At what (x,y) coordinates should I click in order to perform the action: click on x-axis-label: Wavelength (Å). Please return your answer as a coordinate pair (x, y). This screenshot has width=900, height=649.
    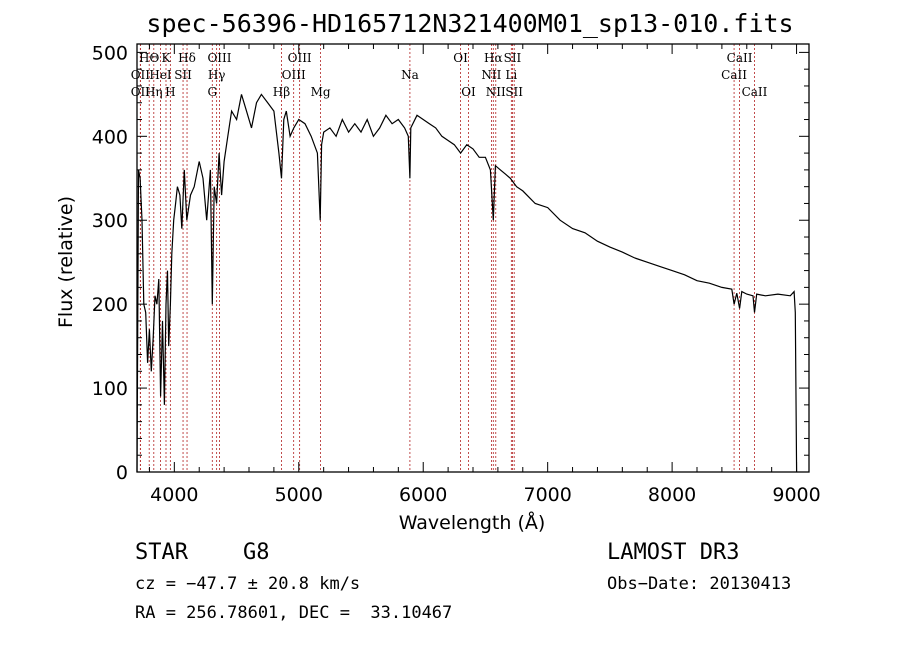
    Looking at the image, I should click on (472, 522).